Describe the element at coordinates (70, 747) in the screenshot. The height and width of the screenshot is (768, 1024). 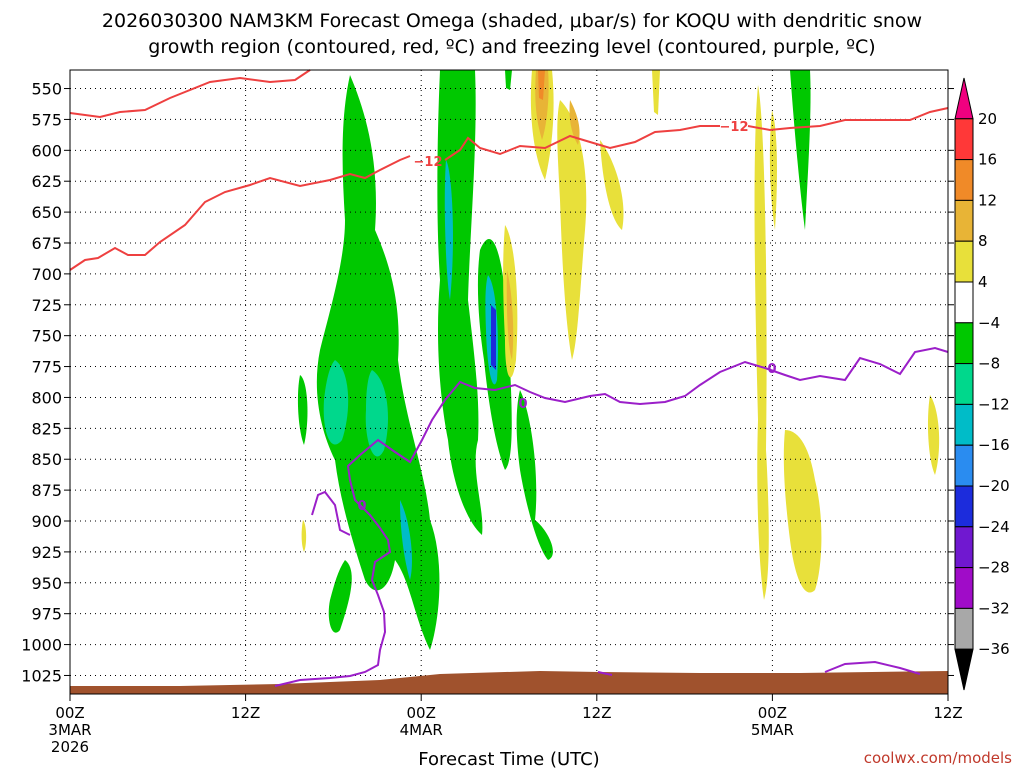
I see `x-tick-year-0: 2026` at that location.